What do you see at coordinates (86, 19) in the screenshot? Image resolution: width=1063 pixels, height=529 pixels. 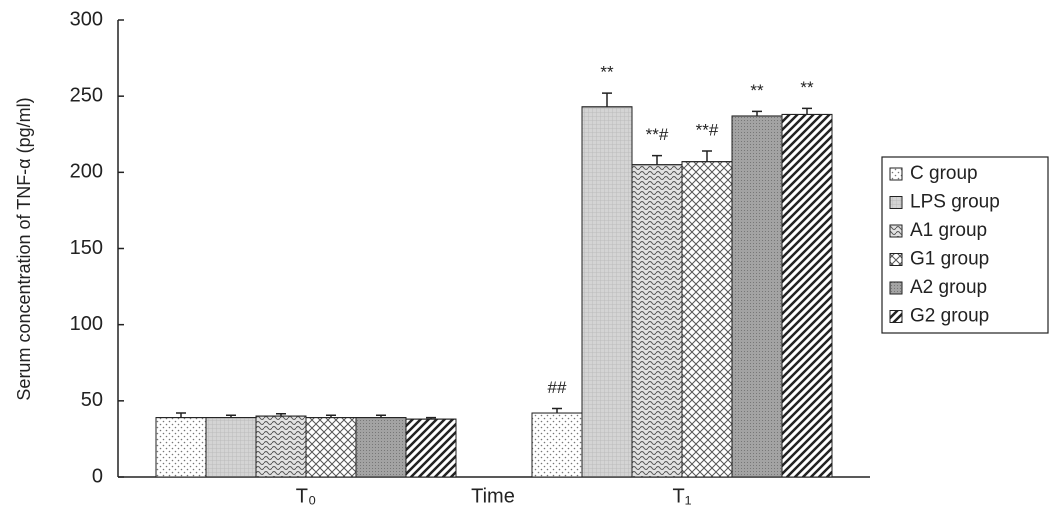 I see `y-tick-label: 300` at bounding box center [86, 19].